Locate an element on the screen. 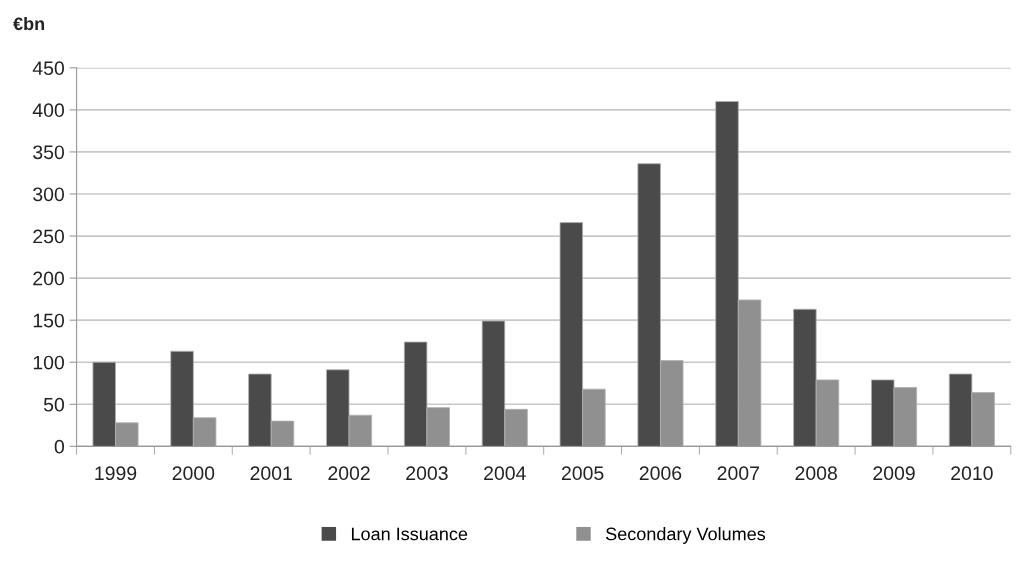  legend-label: Secondary Volumes is located at coordinates (685, 535).